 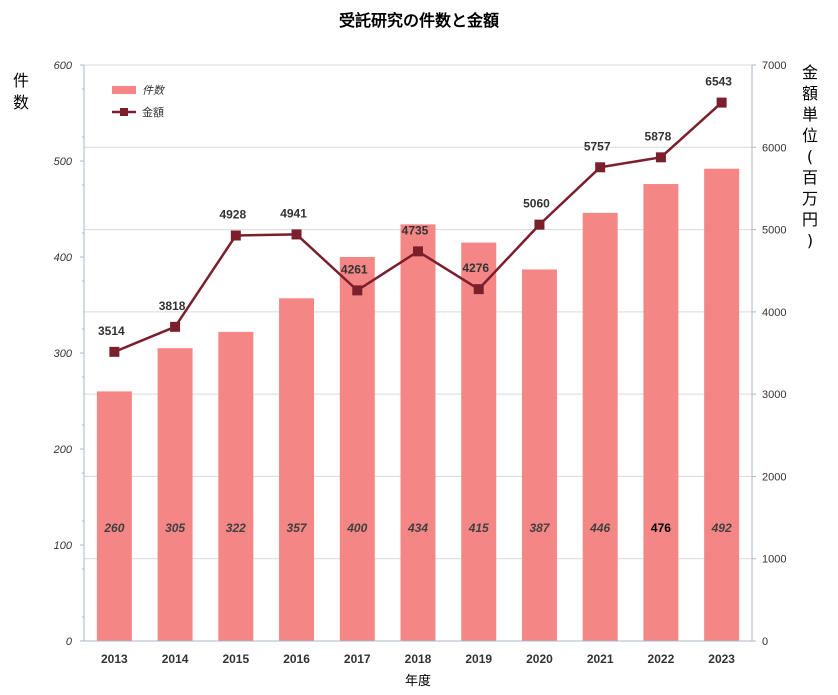 What do you see at coordinates (418, 659) in the screenshot?
I see `x-tick-label: 2018` at bounding box center [418, 659].